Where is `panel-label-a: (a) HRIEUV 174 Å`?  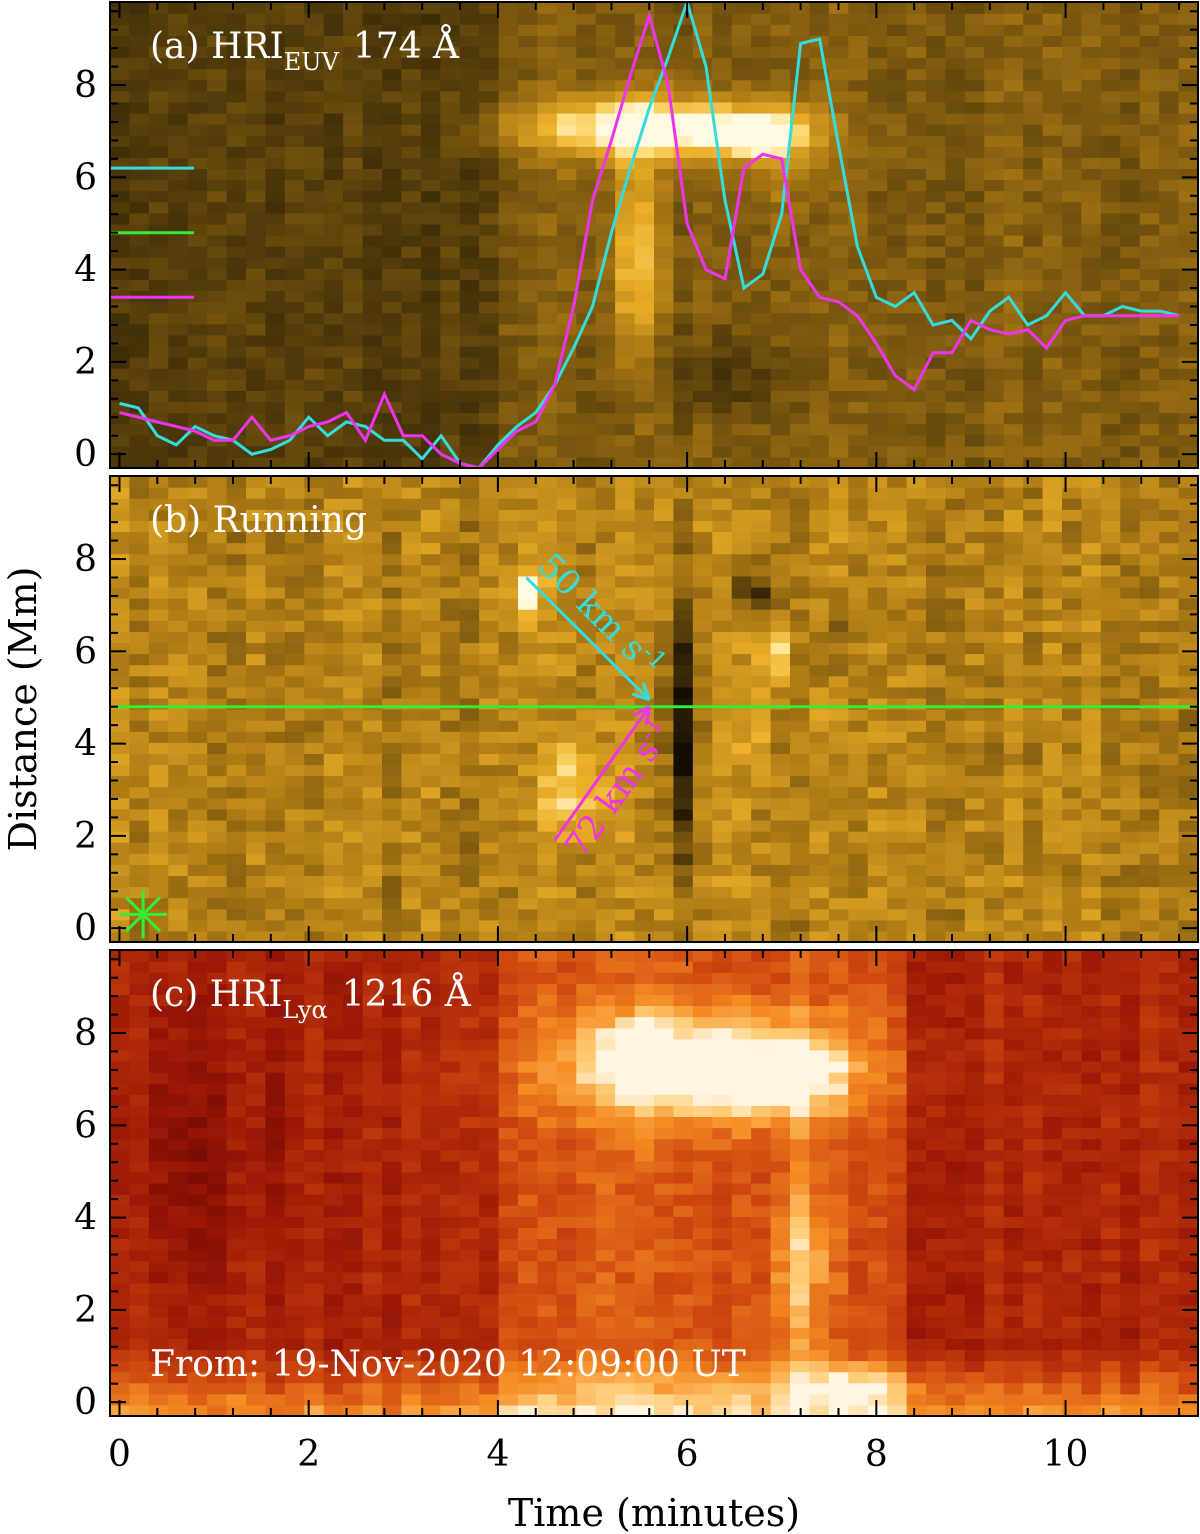
panel-label-a: (a) HRIEUV 174 Å is located at coordinates (305, 50).